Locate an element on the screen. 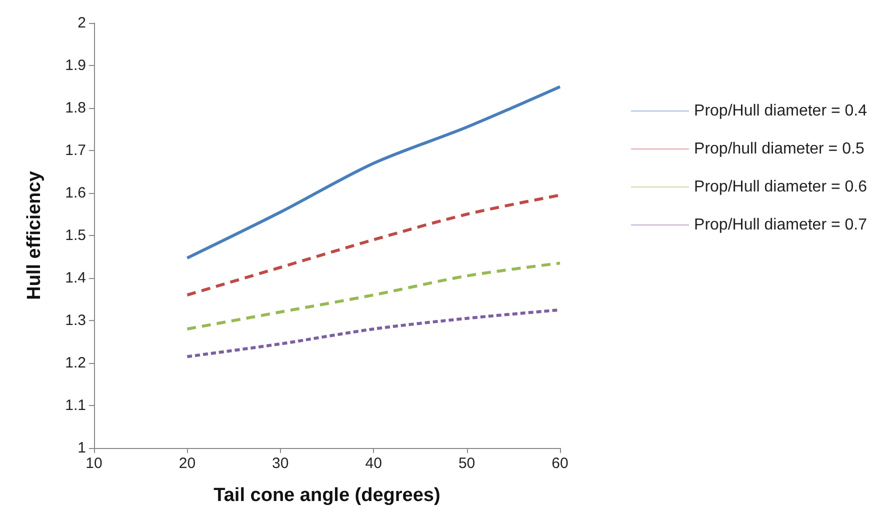 This screenshot has width=880, height=524. y-tick-label: 1.8 is located at coordinates (75, 108).